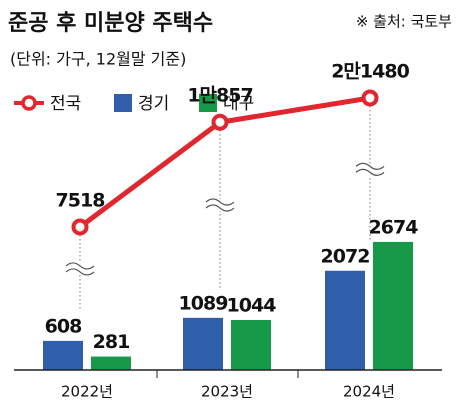  I want to click on bar-value-label: 2072, so click(345, 256).